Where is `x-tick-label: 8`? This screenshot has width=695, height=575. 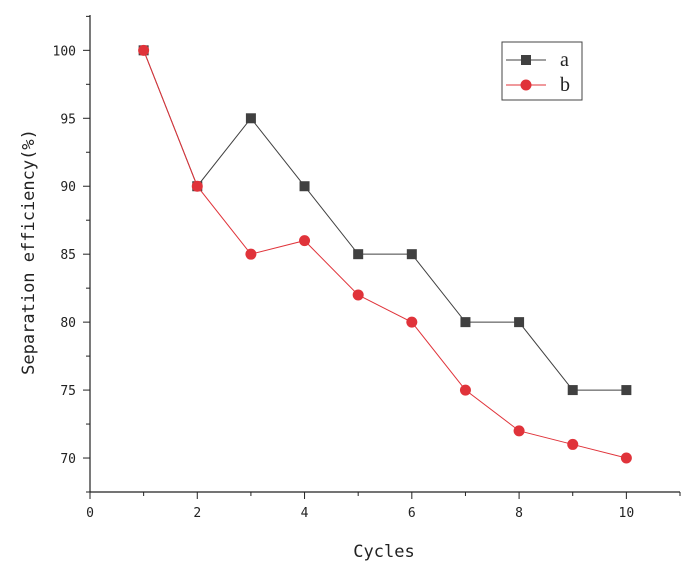 x-tick-label: 8 is located at coordinates (519, 513).